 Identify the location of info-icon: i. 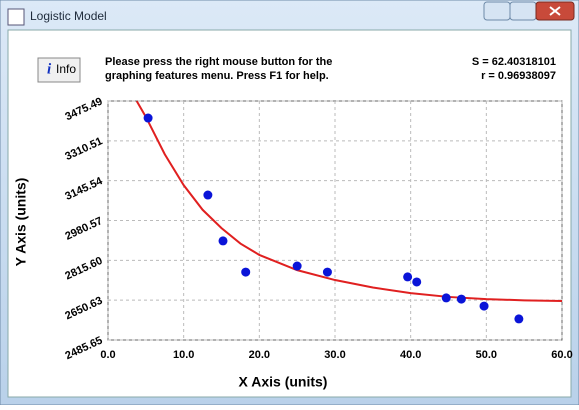
(49, 69).